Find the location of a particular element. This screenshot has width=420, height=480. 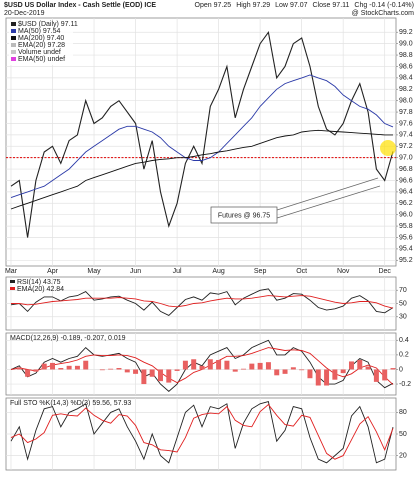

y-tick-label: 96.0 is located at coordinates (406, 215).